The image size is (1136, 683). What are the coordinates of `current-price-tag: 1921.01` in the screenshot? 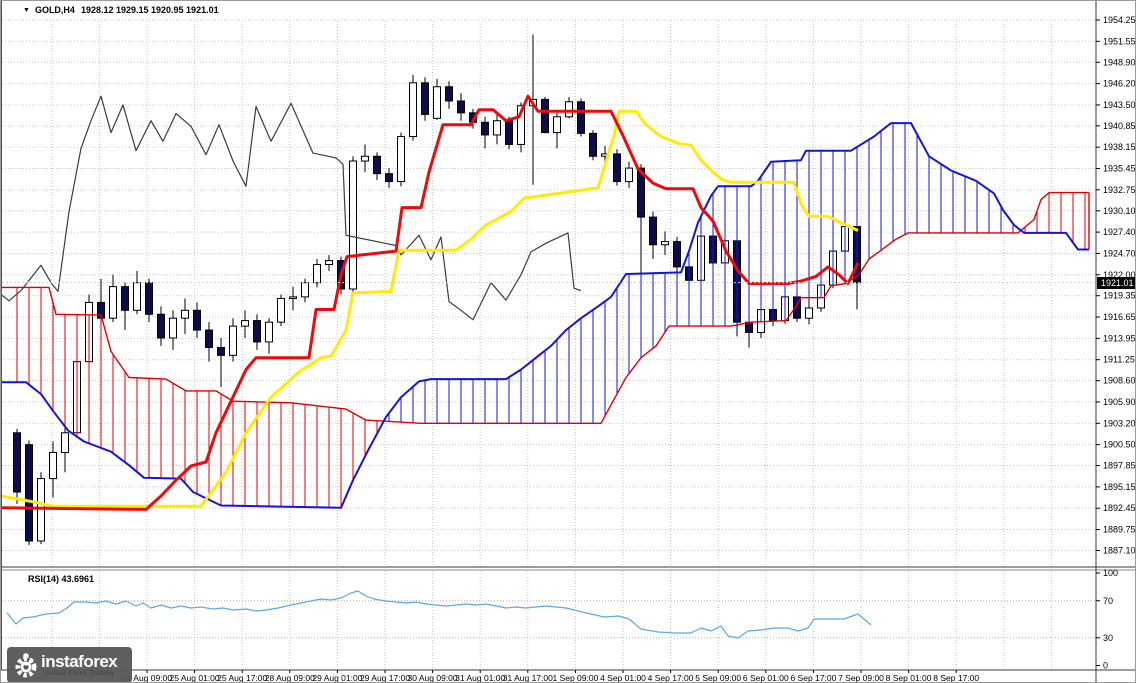 It's located at (1116, 283).